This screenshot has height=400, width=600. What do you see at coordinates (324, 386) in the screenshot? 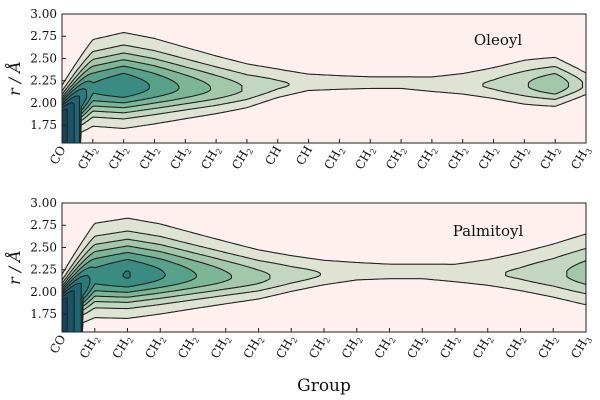
I see `x-axis-label: Group` at bounding box center [324, 386].